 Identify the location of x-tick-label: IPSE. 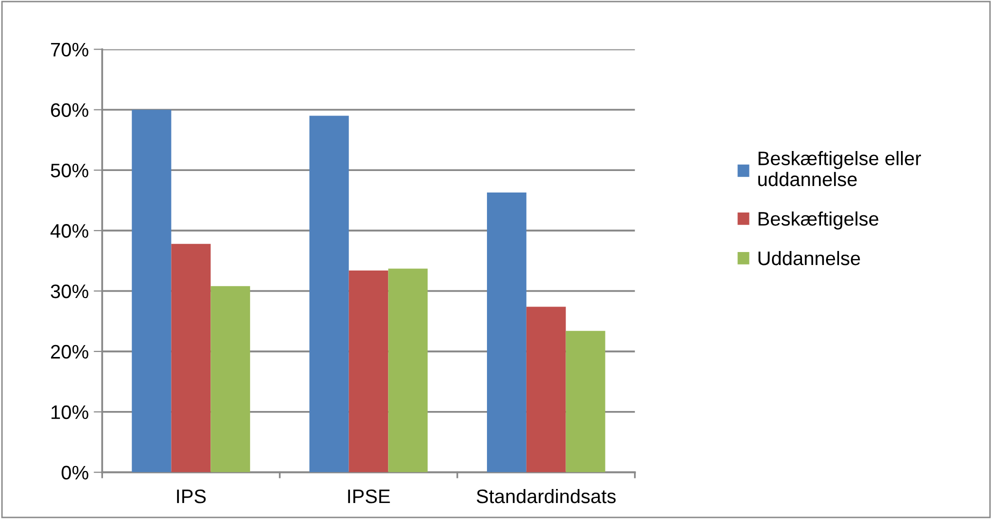
(369, 496).